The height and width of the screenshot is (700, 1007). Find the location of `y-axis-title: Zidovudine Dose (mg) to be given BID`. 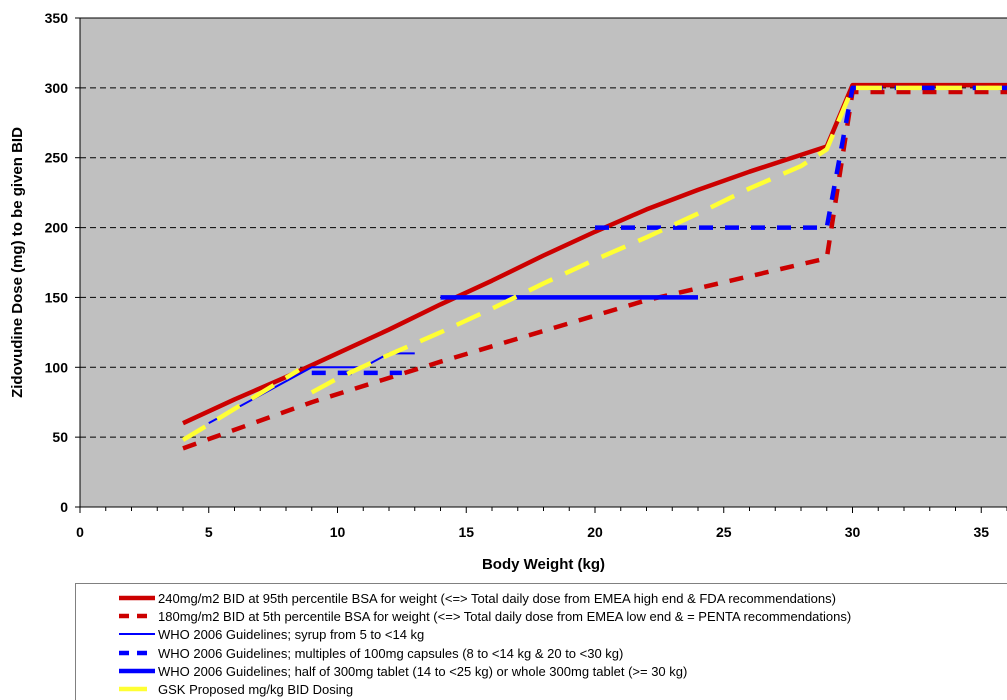

y-axis-title: Zidovudine Dose (mg) to be given BID is located at coordinates (17, 262).